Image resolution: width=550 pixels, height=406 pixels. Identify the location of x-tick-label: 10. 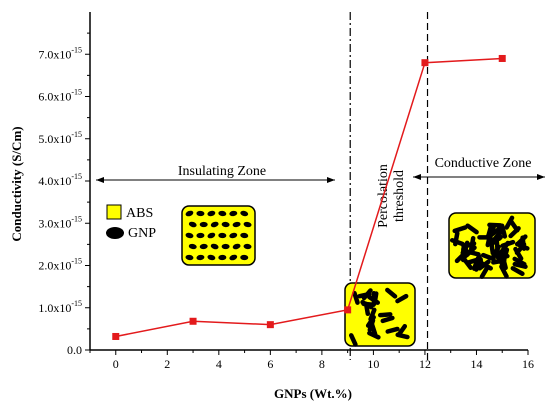
(373, 364).